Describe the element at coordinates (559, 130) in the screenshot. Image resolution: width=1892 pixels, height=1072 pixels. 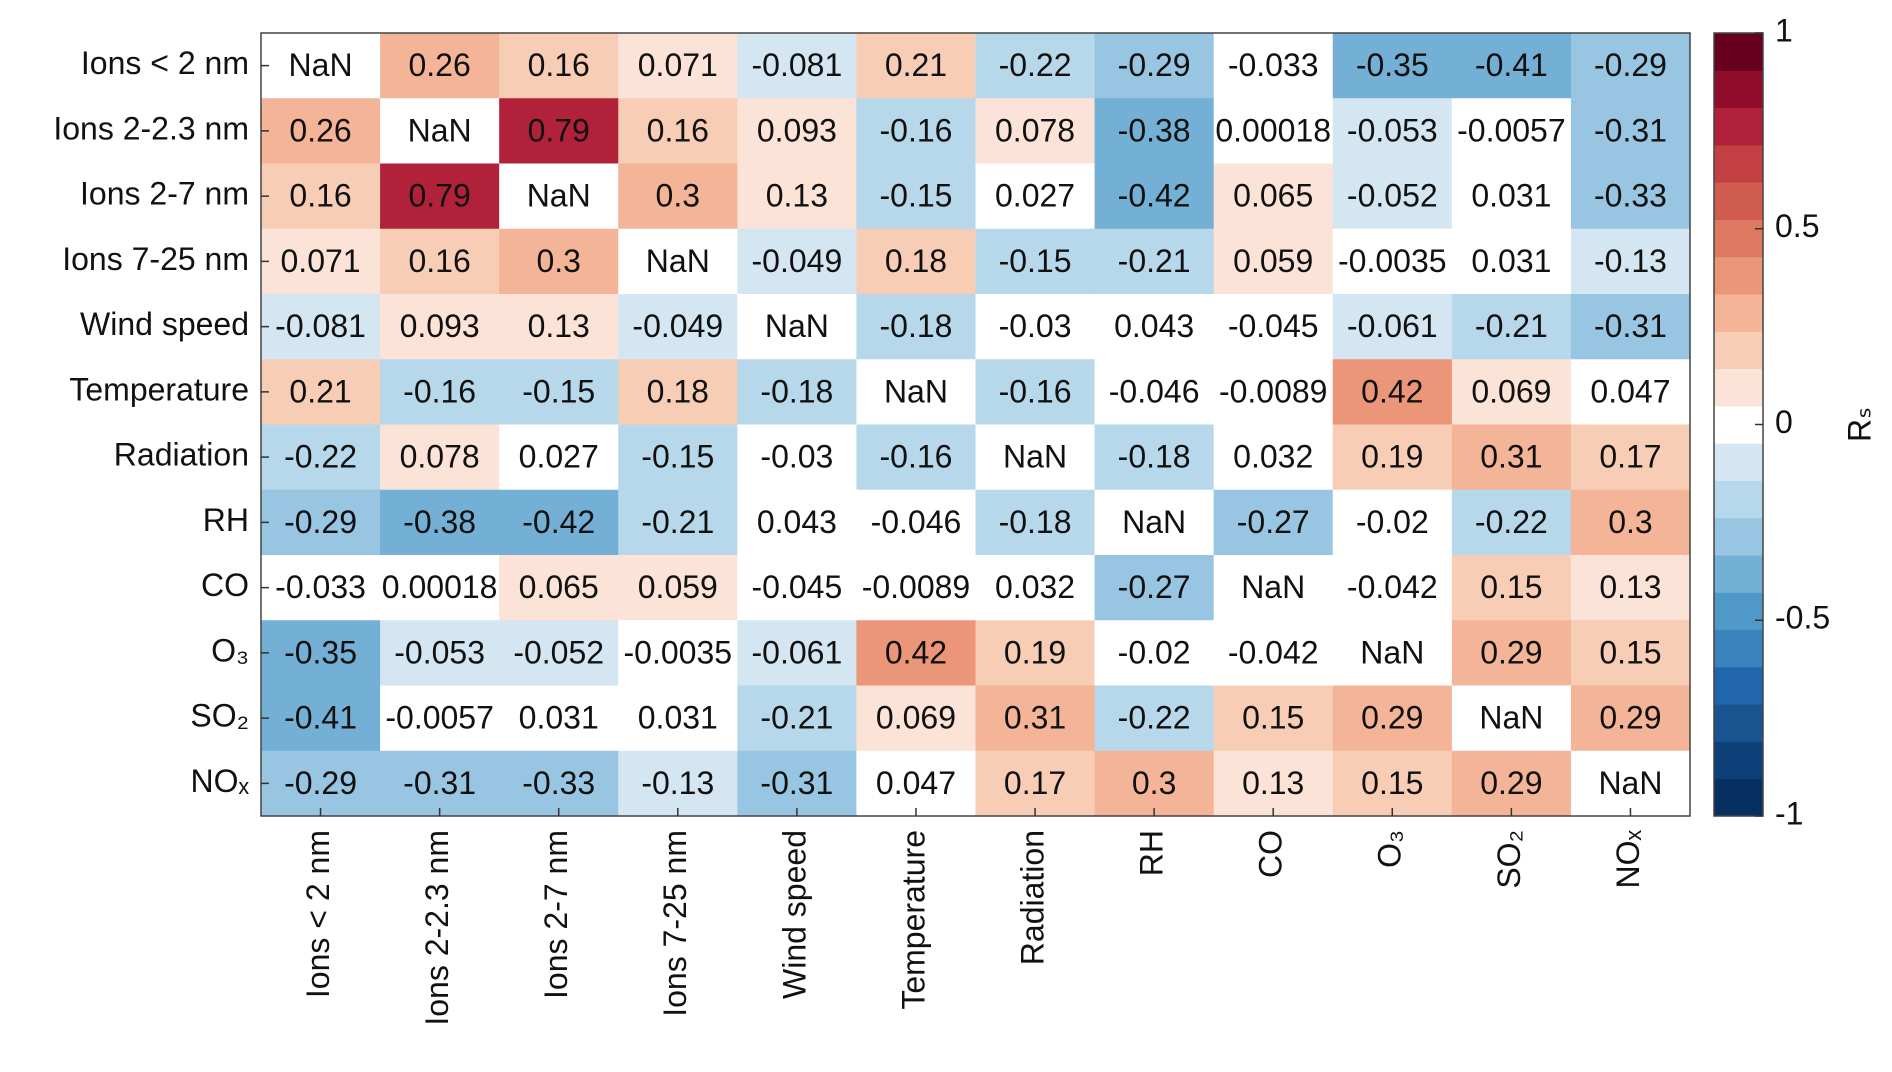
I see `cell-label: 0.79` at that location.